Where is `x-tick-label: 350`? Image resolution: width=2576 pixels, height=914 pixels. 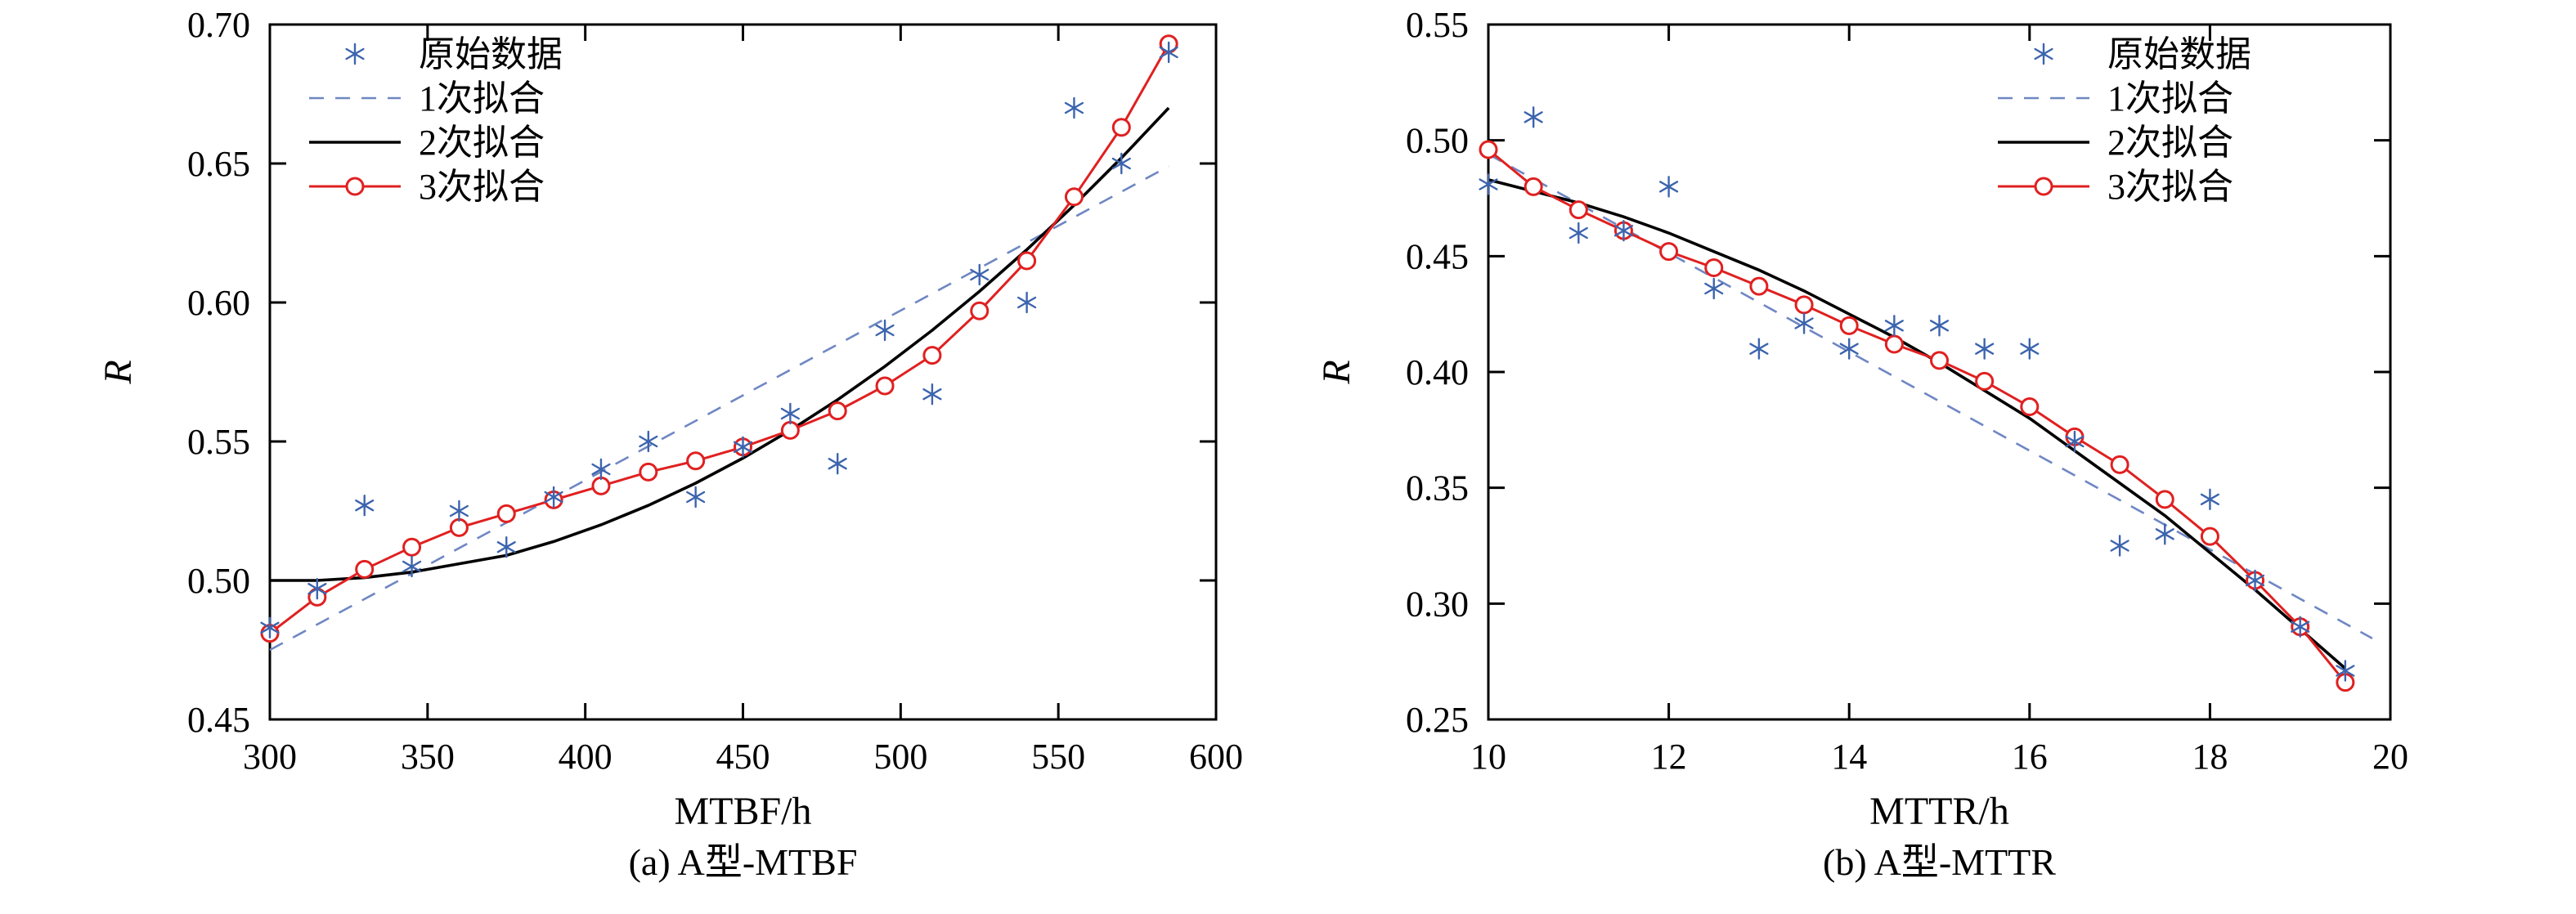
x-tick-label: 350 is located at coordinates (428, 757).